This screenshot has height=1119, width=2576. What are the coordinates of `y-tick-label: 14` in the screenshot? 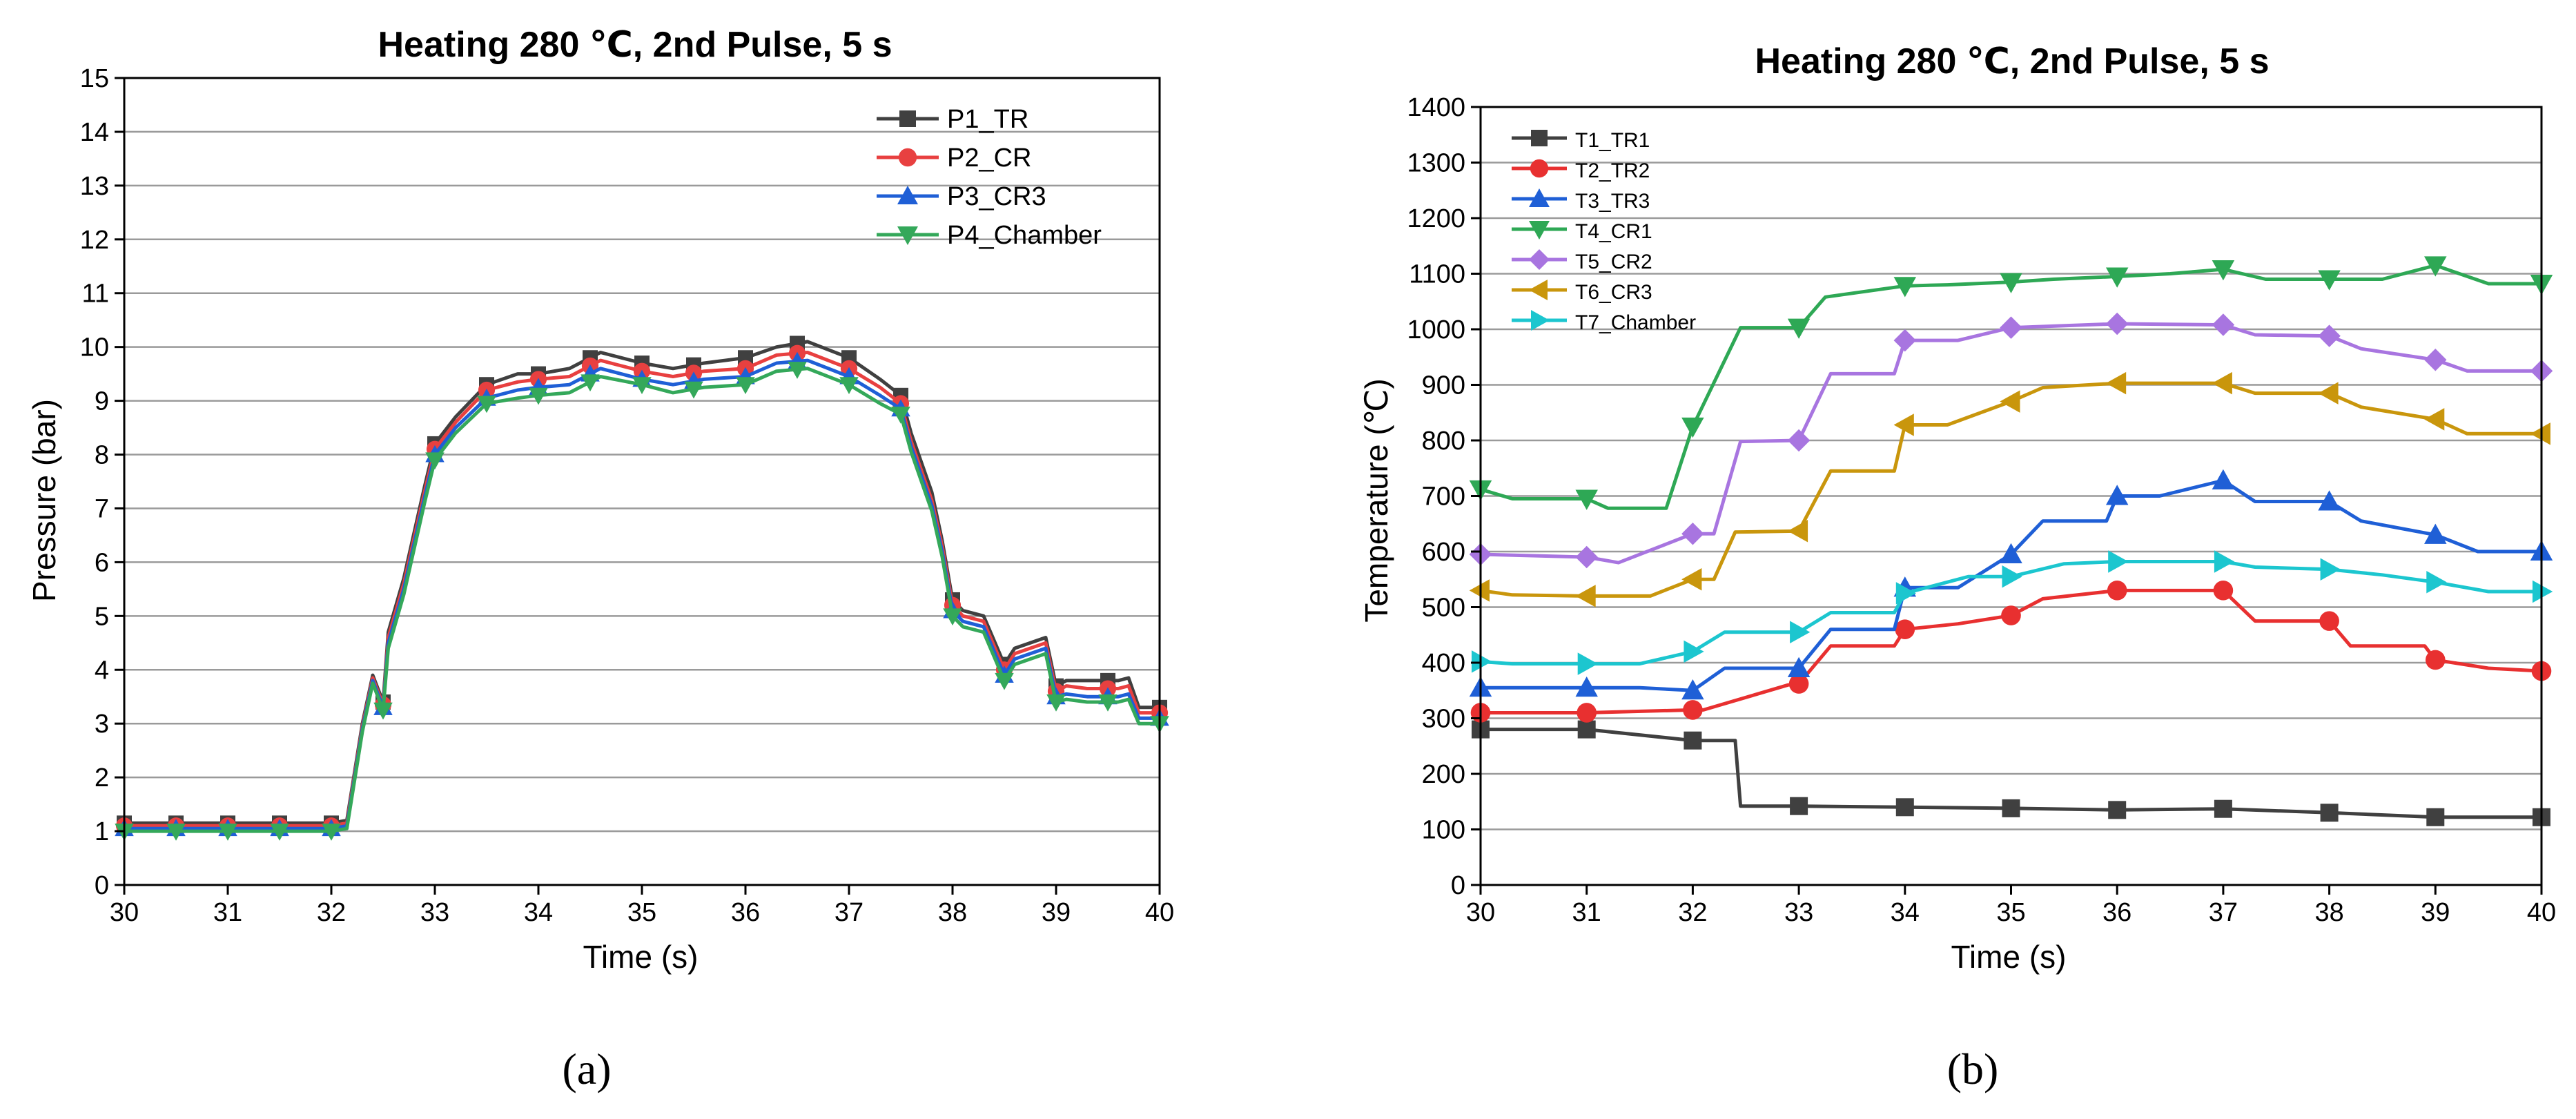 It's located at (94, 132).